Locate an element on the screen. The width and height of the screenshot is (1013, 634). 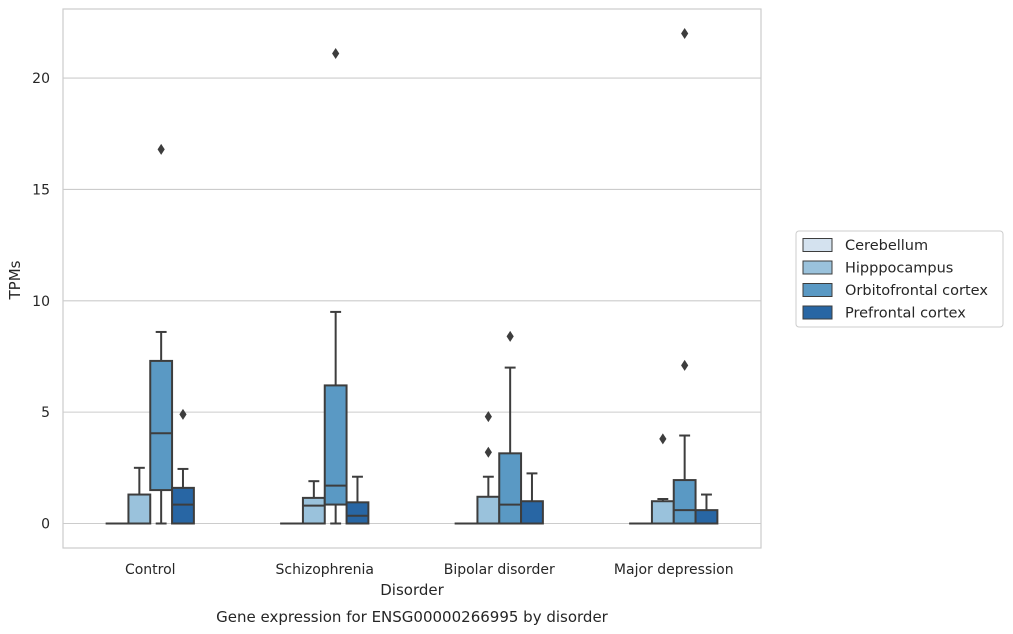
y-tick-label: 5 is located at coordinates (45, 413).